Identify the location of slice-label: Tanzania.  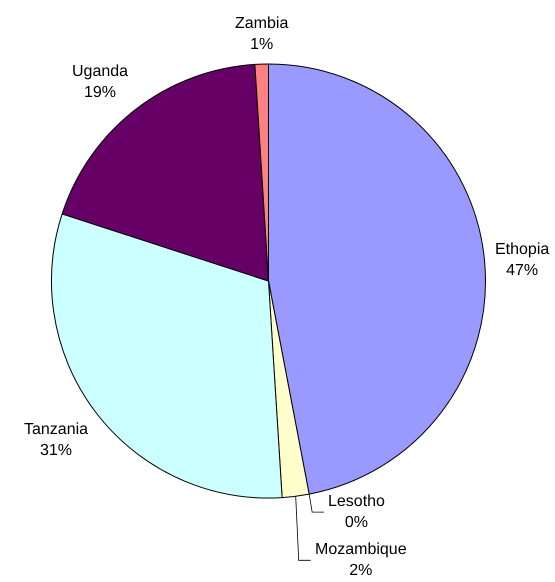
(56, 429).